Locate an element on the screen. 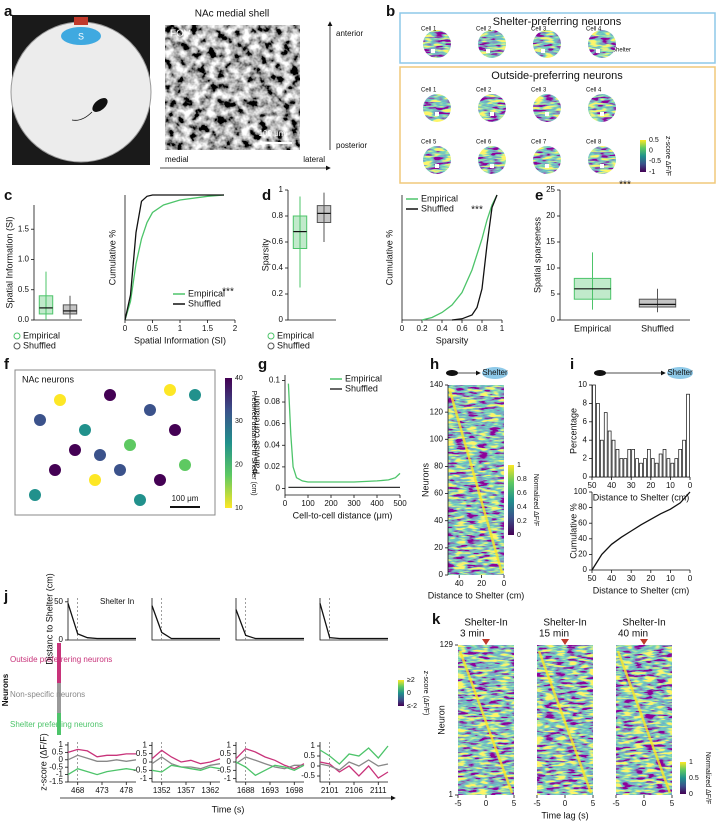 This screenshot has height=826, width=721. scale-label: 100 μm is located at coordinates (185, 498).